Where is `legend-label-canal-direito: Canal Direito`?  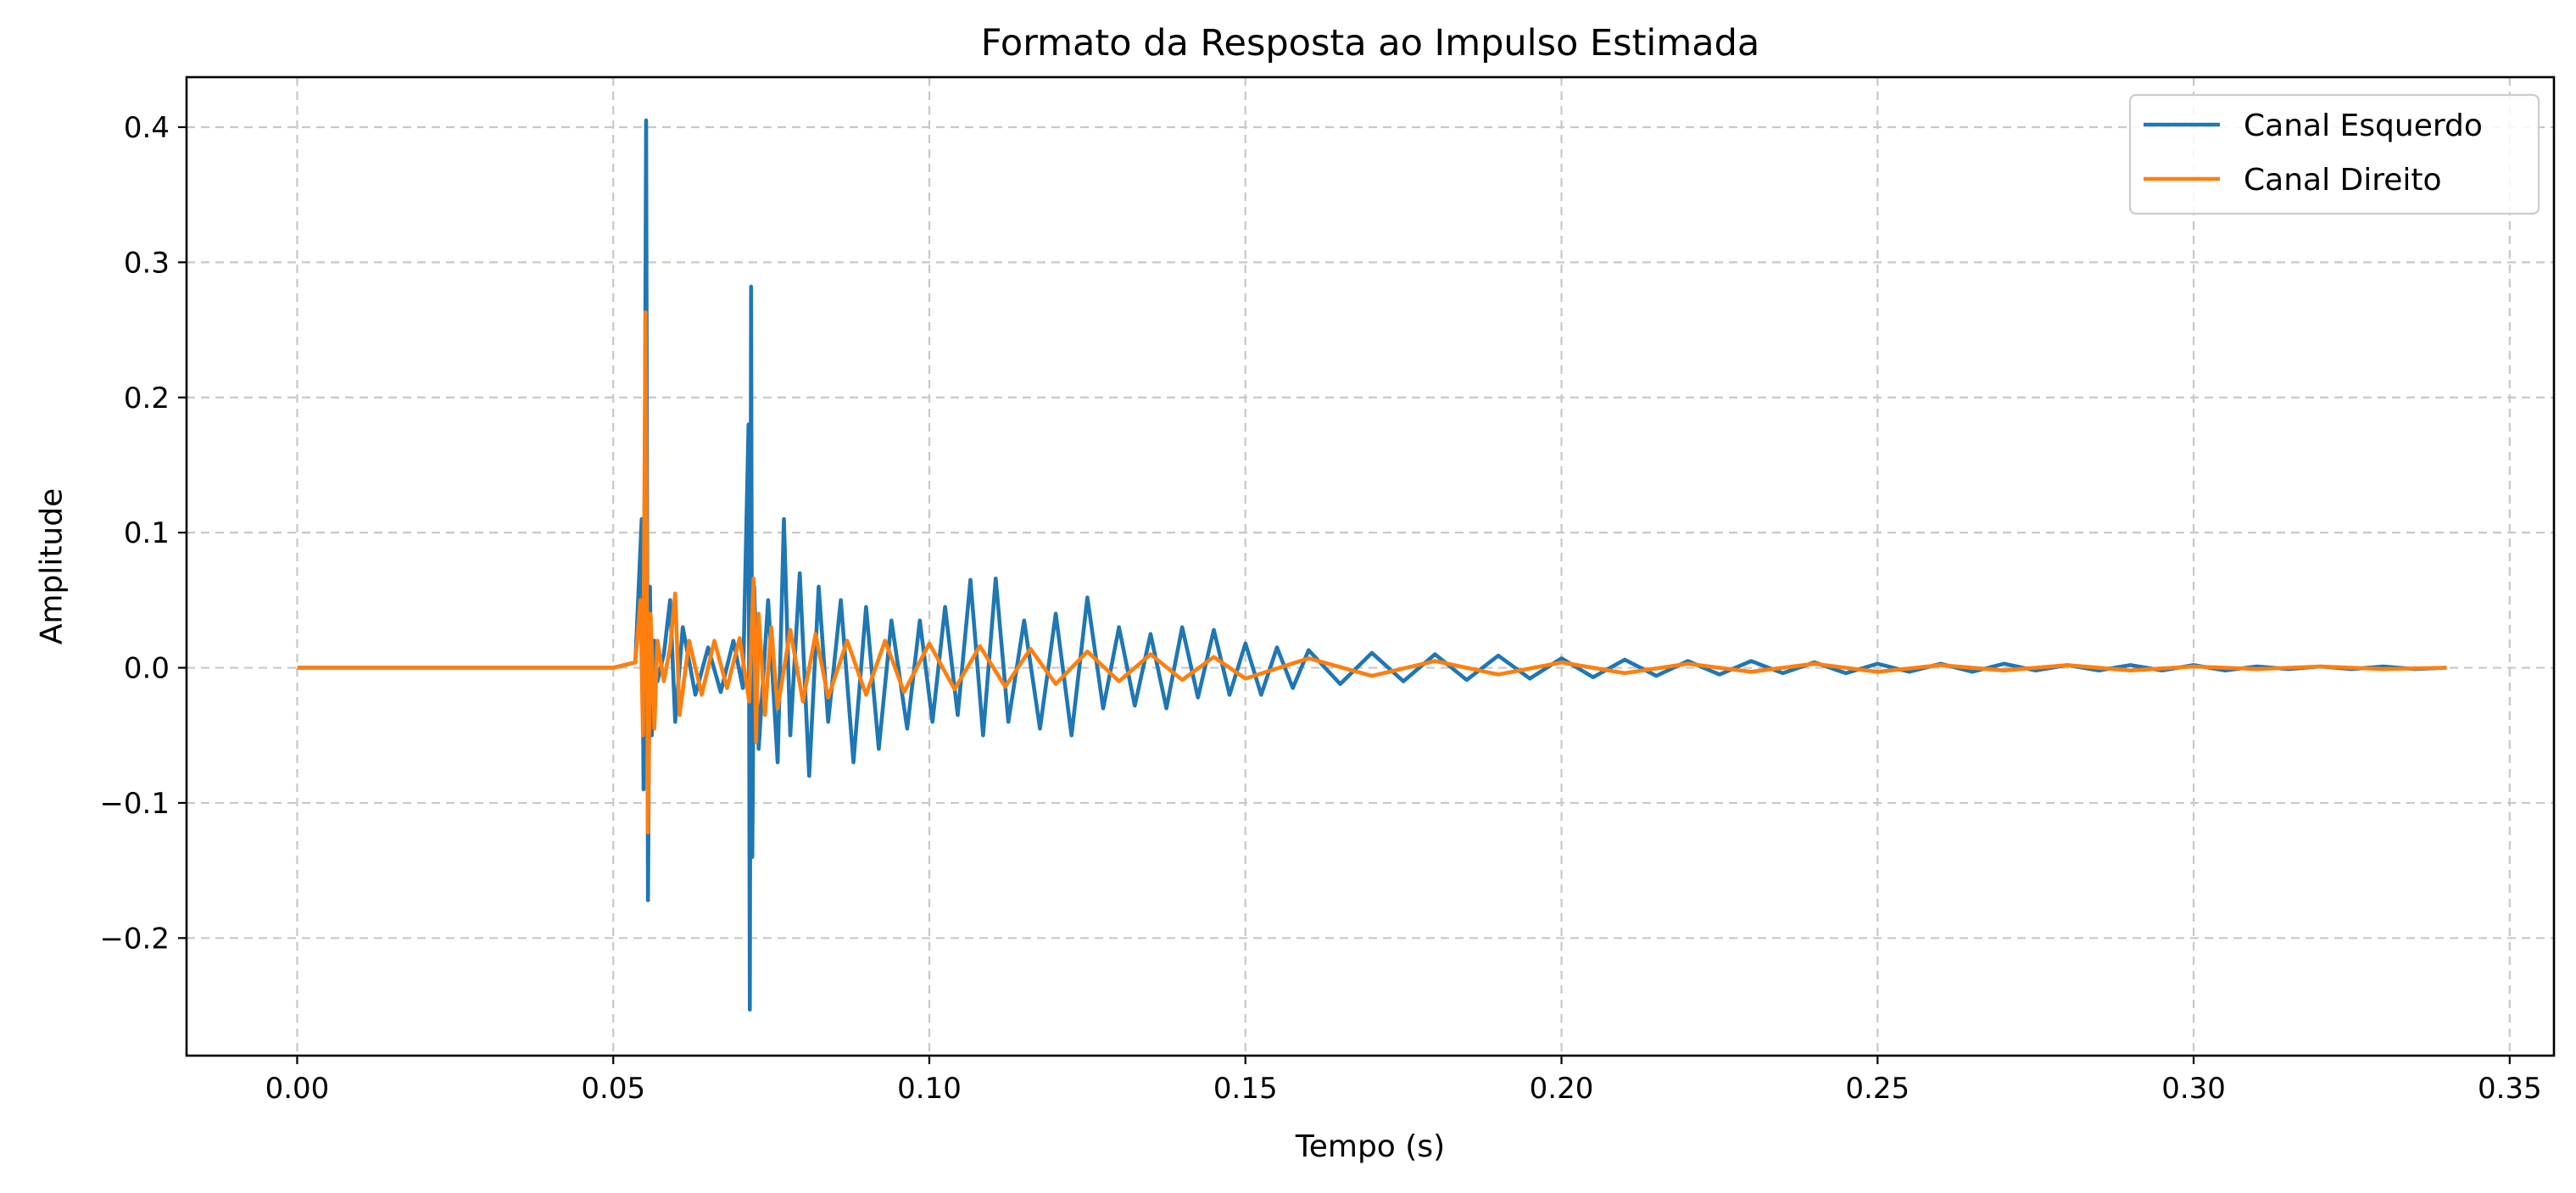
legend-label-canal-direito: Canal Direito is located at coordinates (2343, 180).